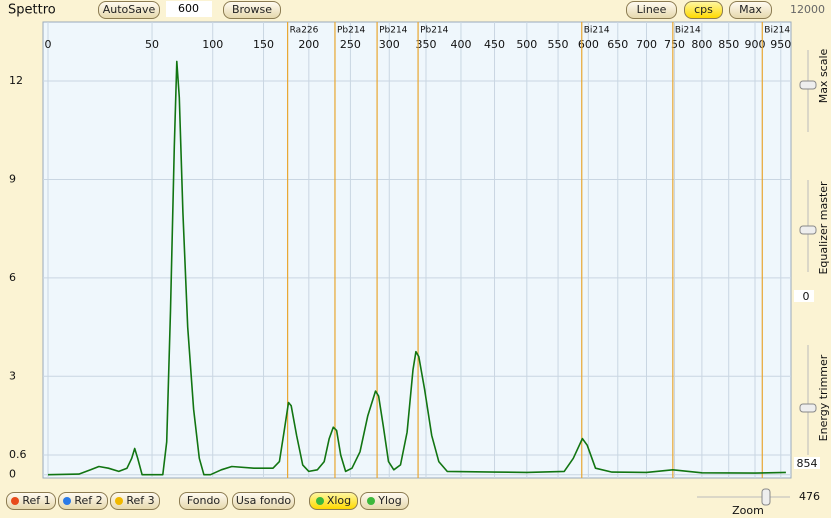  Describe the element at coordinates (755, 44) in the screenshot. I see `x-tick-label: 900` at that location.